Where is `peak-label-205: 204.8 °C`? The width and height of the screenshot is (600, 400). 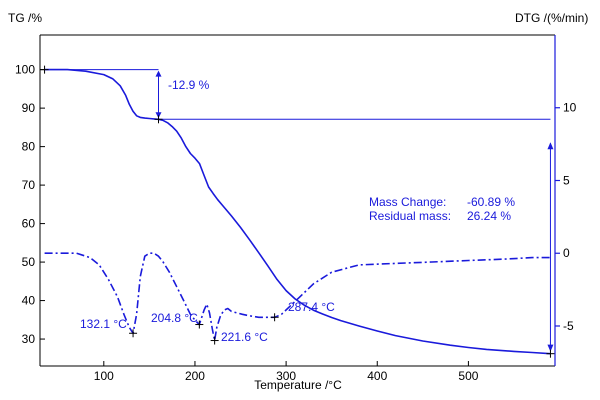 peak-label-205: 204.8 °C is located at coordinates (174, 318).